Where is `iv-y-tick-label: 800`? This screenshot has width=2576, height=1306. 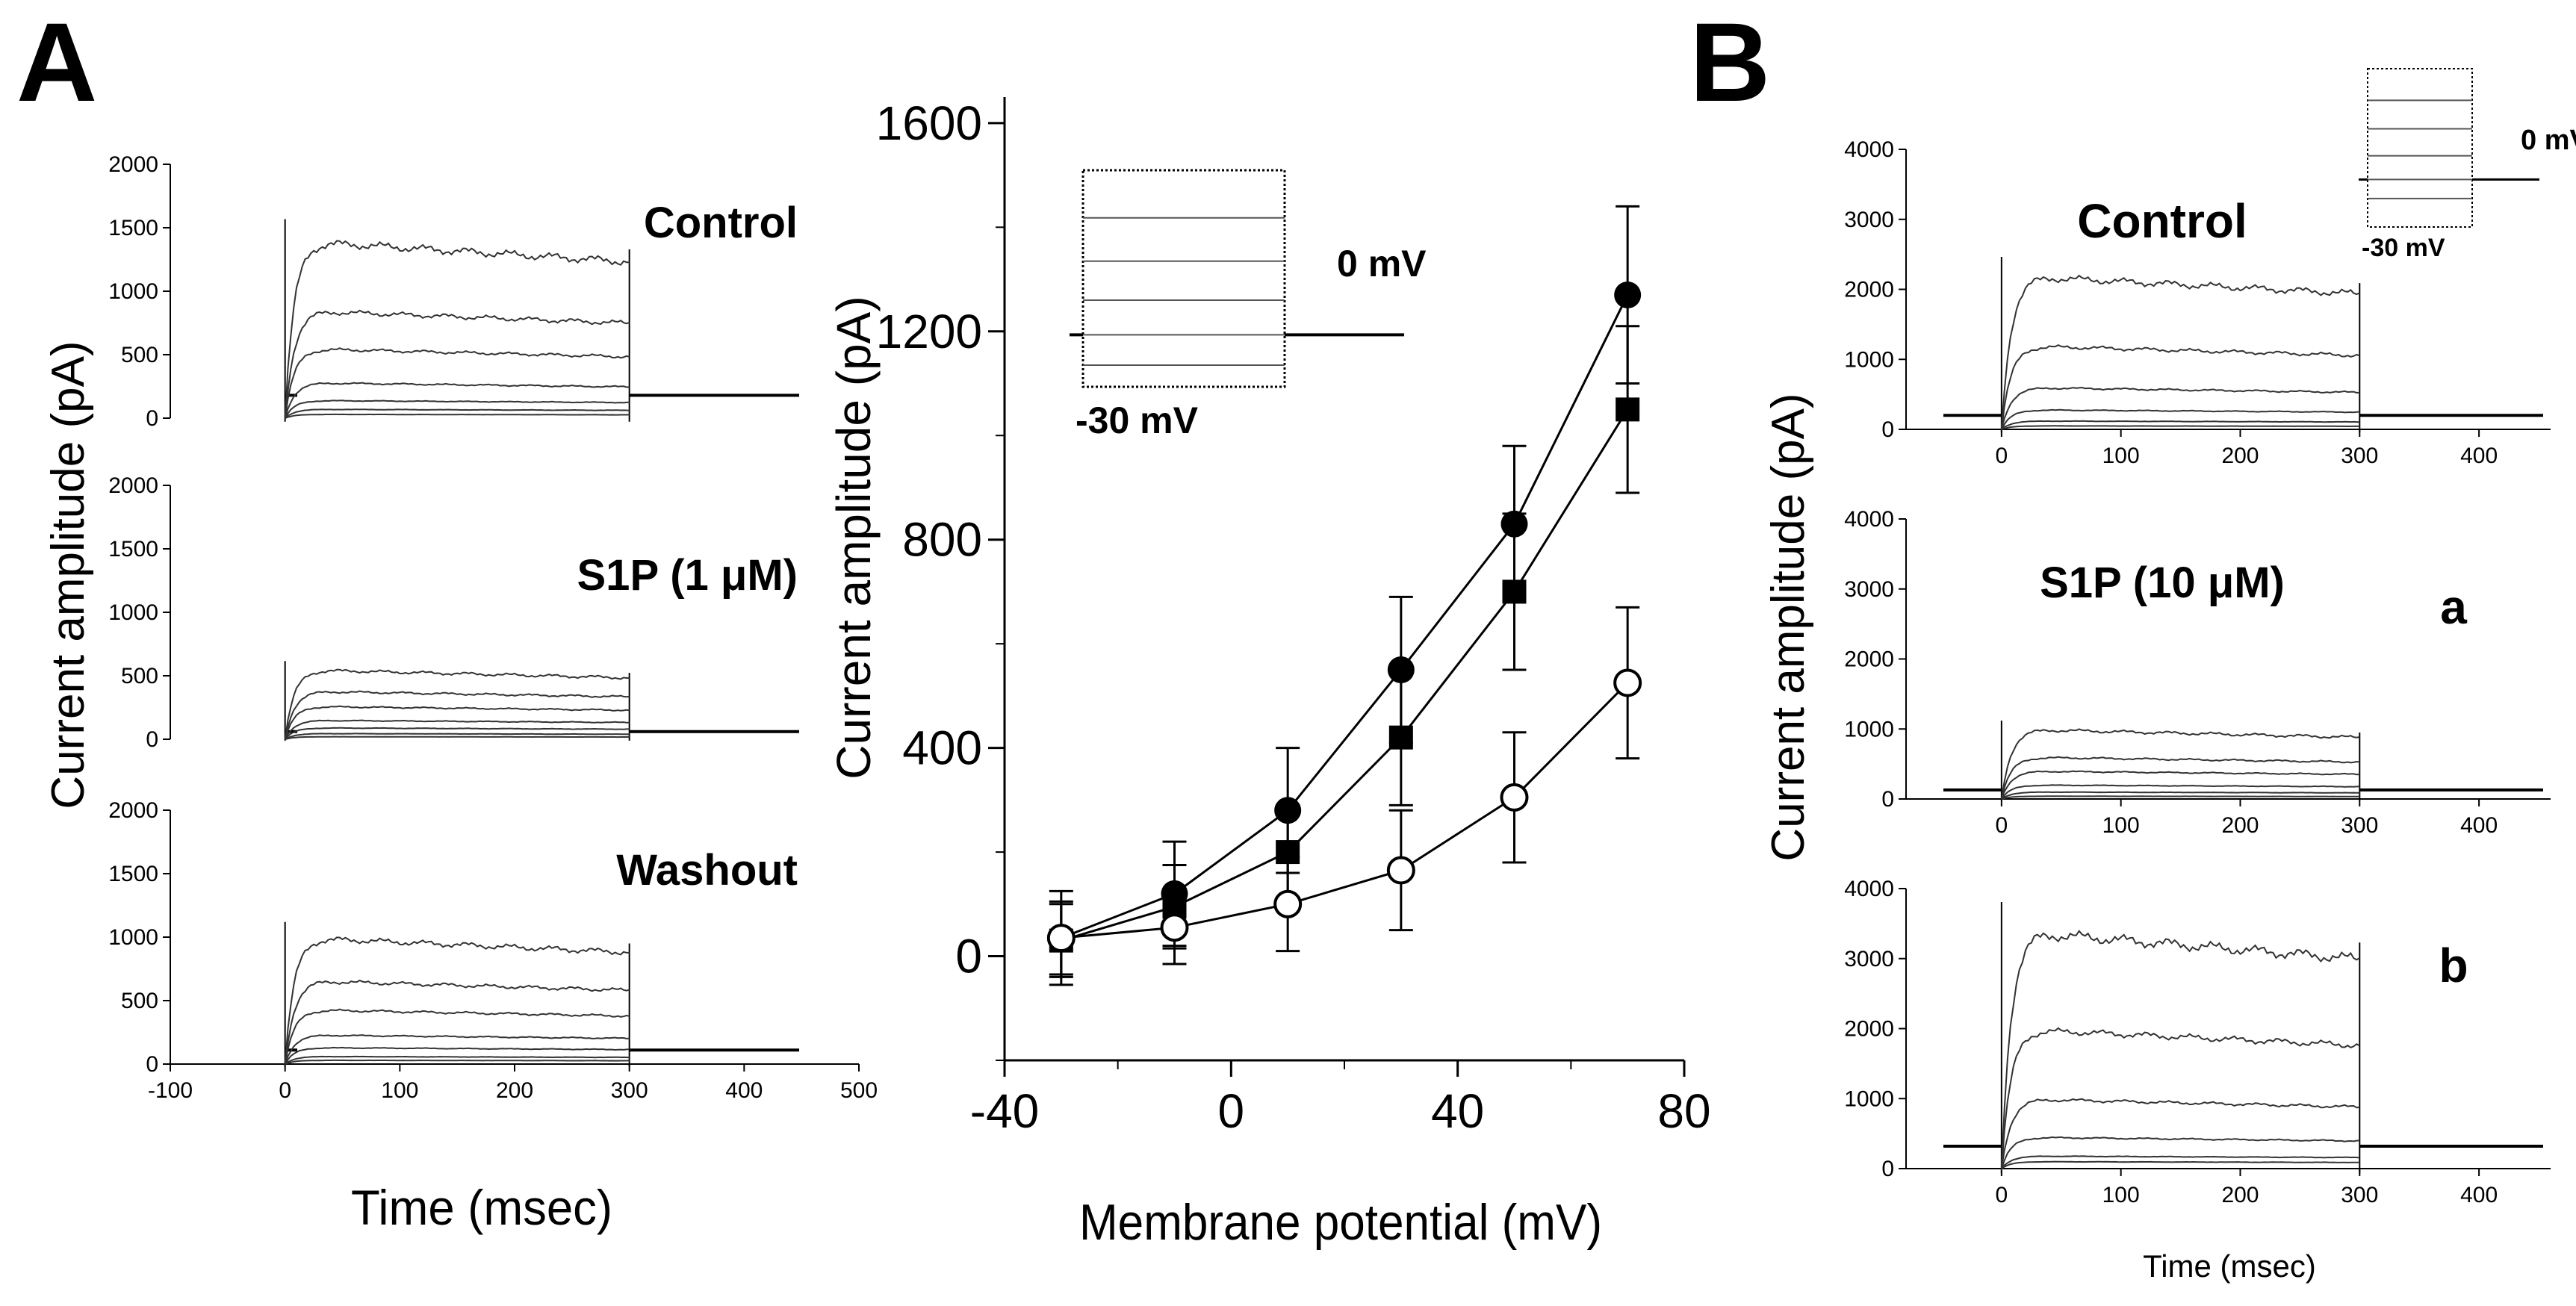 iv-y-tick-label: 800 is located at coordinates (942, 540).